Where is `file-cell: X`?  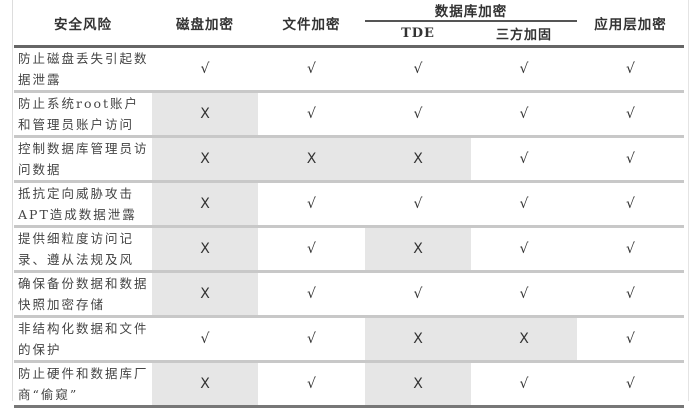
file-cell: X is located at coordinates (311, 159).